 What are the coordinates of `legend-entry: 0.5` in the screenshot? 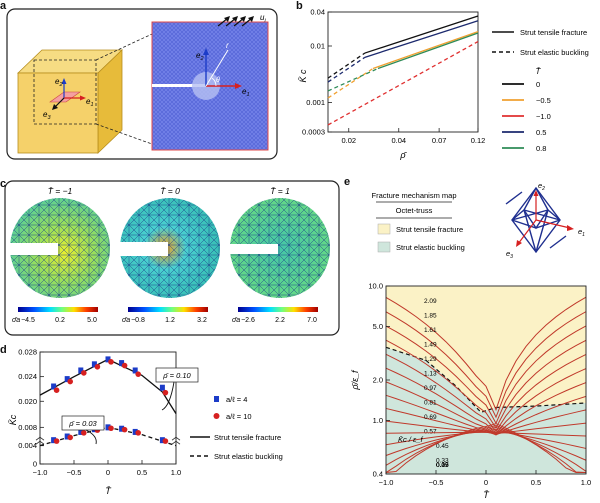 It's located at (541, 132).